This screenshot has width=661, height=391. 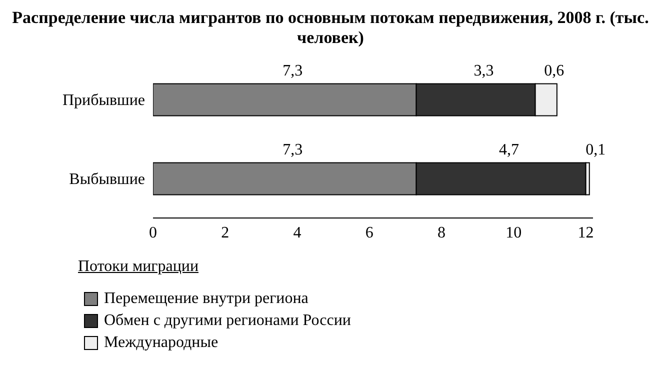 I want to click on data-label: 4,7, so click(x=509, y=150).